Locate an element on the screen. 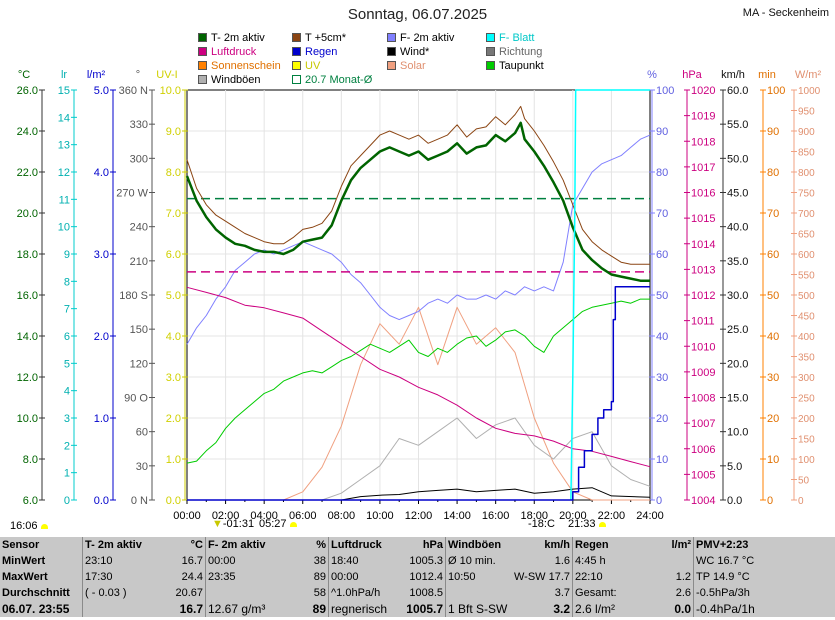 The height and width of the screenshot is (620, 835). axis-sunmin-label: 90 is located at coordinates (773, 132).